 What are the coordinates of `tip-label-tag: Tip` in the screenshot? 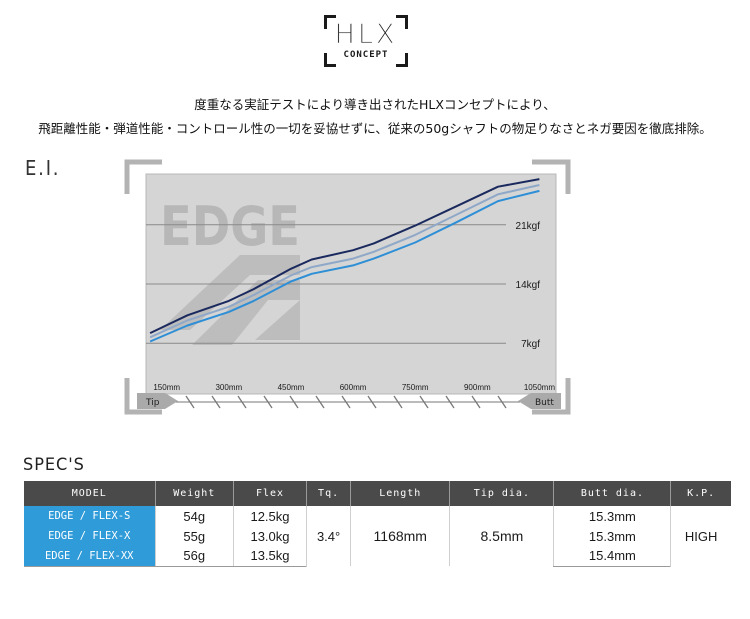 It's located at (157, 401).